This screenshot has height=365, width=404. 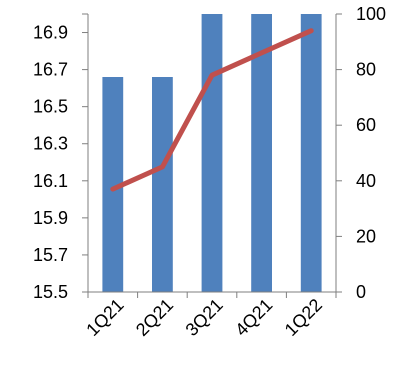 I want to click on right-tick-label: 60, so click(x=366, y=125).